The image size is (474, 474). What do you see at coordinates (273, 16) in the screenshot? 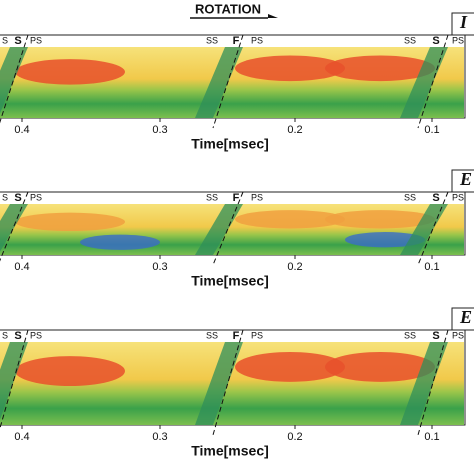
I see `arrow-head` at bounding box center [273, 16].